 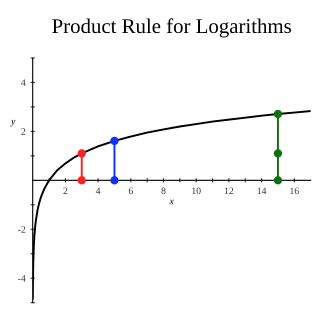 What do you see at coordinates (22, 229) in the screenshot?
I see `y-tick-label: -2` at bounding box center [22, 229].